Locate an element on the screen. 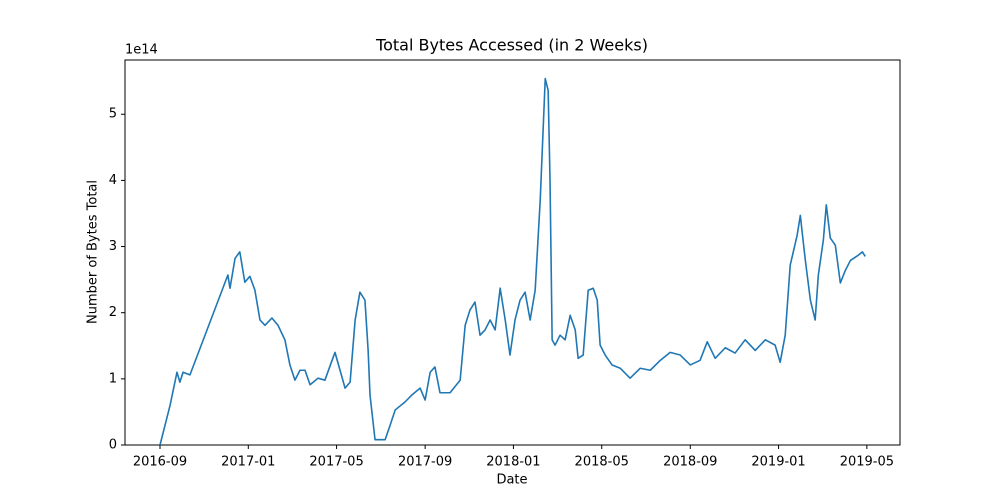 The image size is (1000, 500). x-tick-label: 2017-05 is located at coordinates (336, 462).